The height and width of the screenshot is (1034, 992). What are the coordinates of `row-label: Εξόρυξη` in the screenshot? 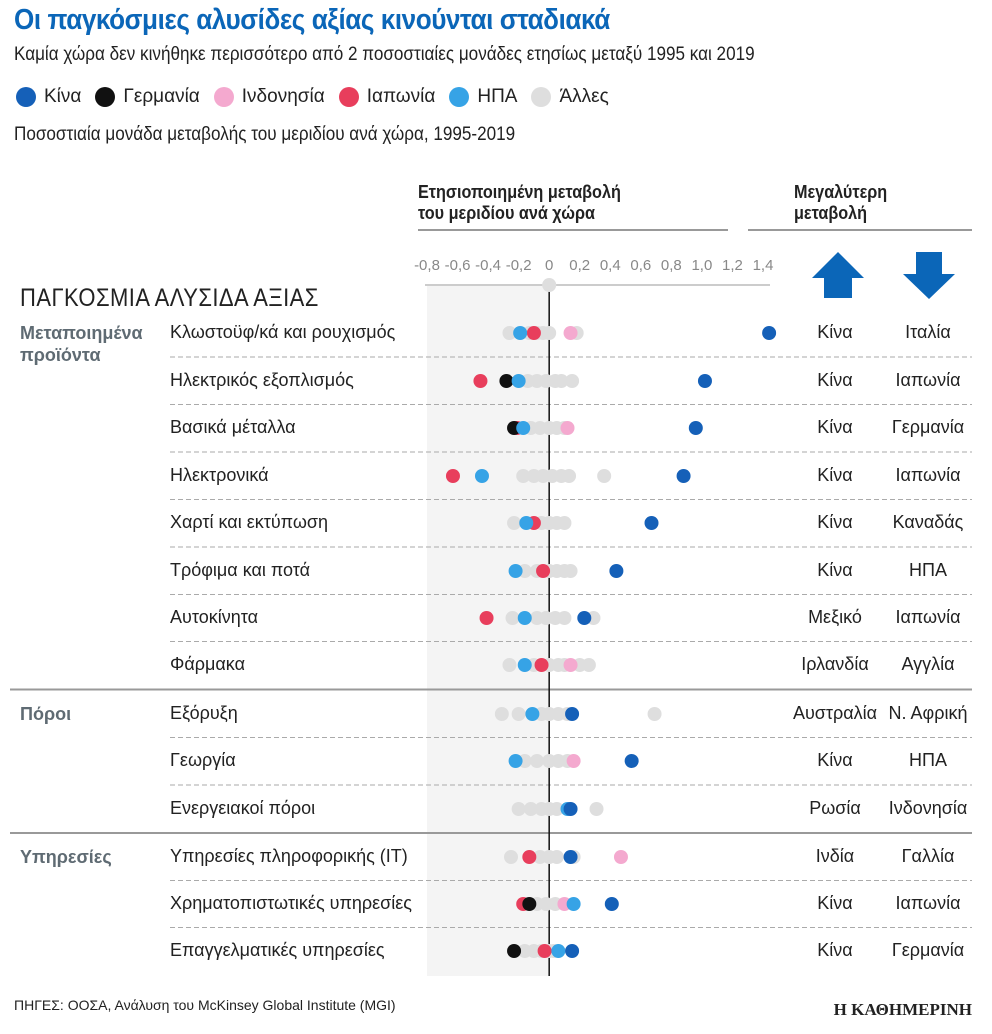 It's located at (204, 713).